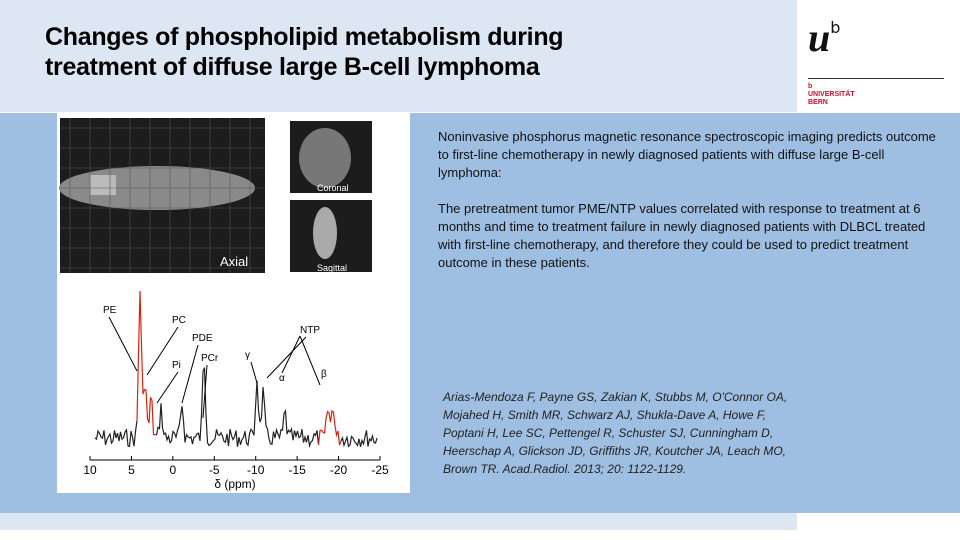 Image resolution: width=960 pixels, height=540 pixels. I want to click on tick-label: -25, so click(380, 470).